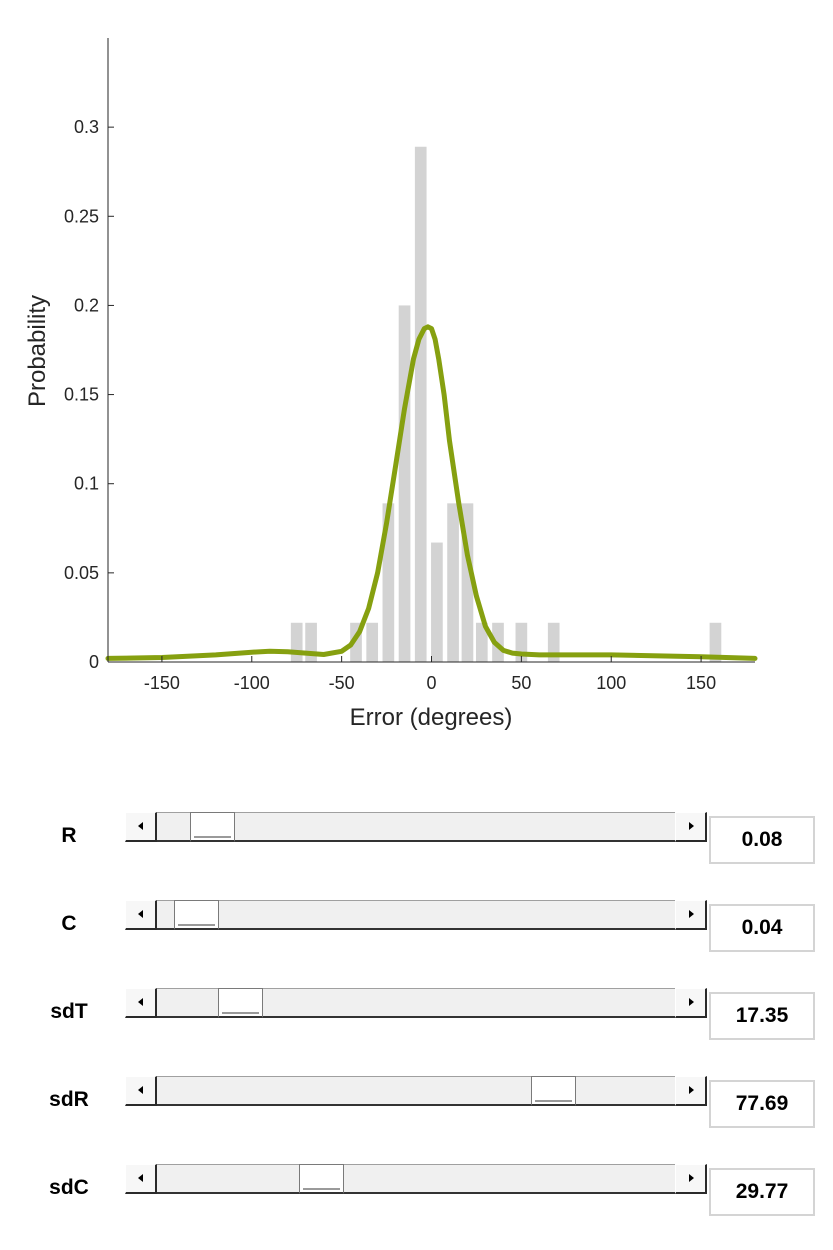 The image size is (833, 1250). Describe the element at coordinates (69, 1187) in the screenshot. I see `param-label: sdC` at that location.